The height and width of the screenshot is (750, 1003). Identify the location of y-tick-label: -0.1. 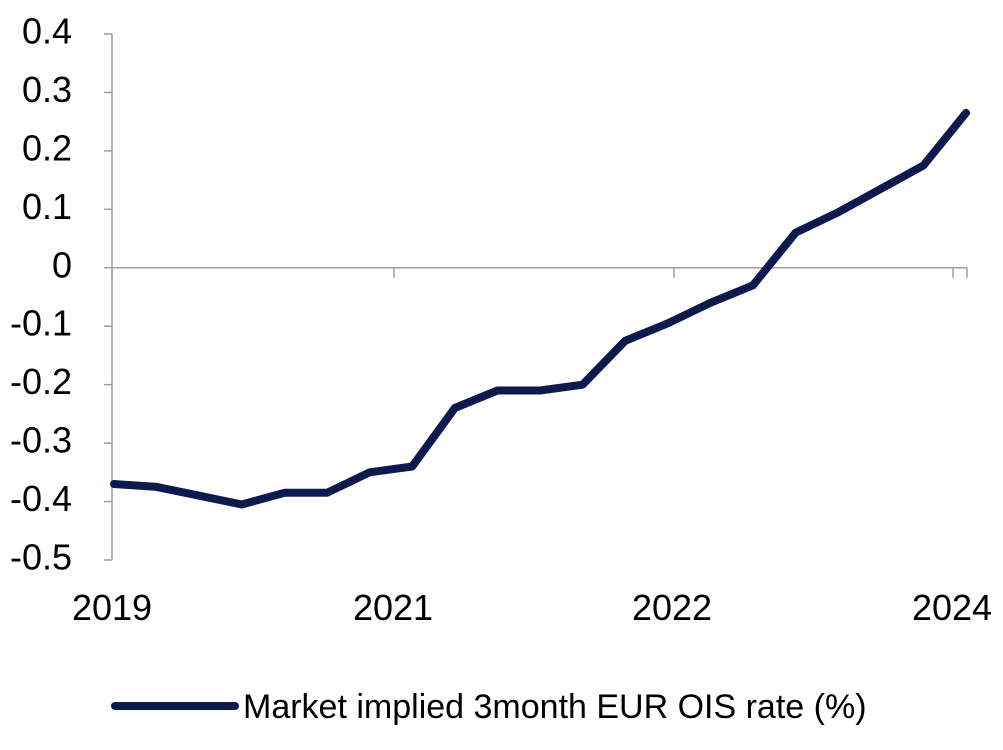
(41, 323).